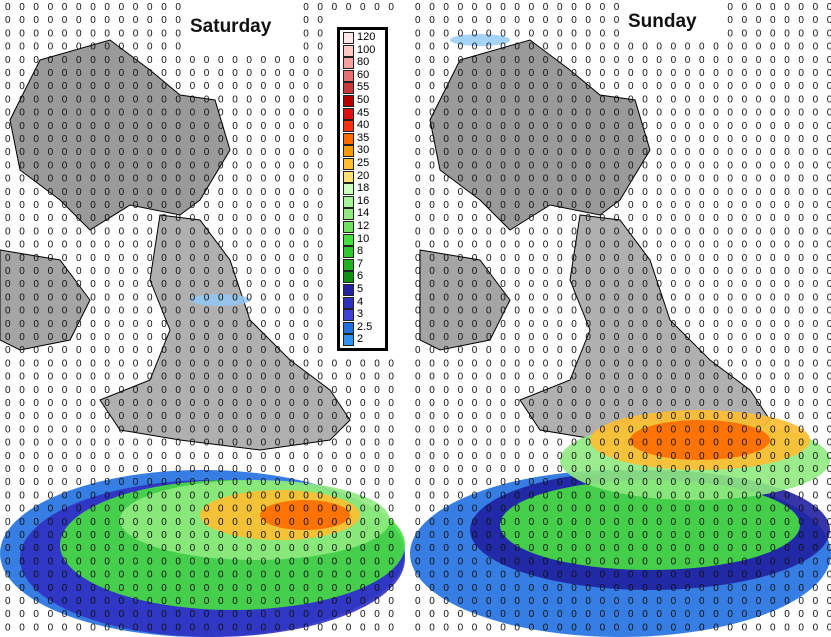 The image size is (831, 637). I want to click on legend-entry: 120, so click(363, 37).